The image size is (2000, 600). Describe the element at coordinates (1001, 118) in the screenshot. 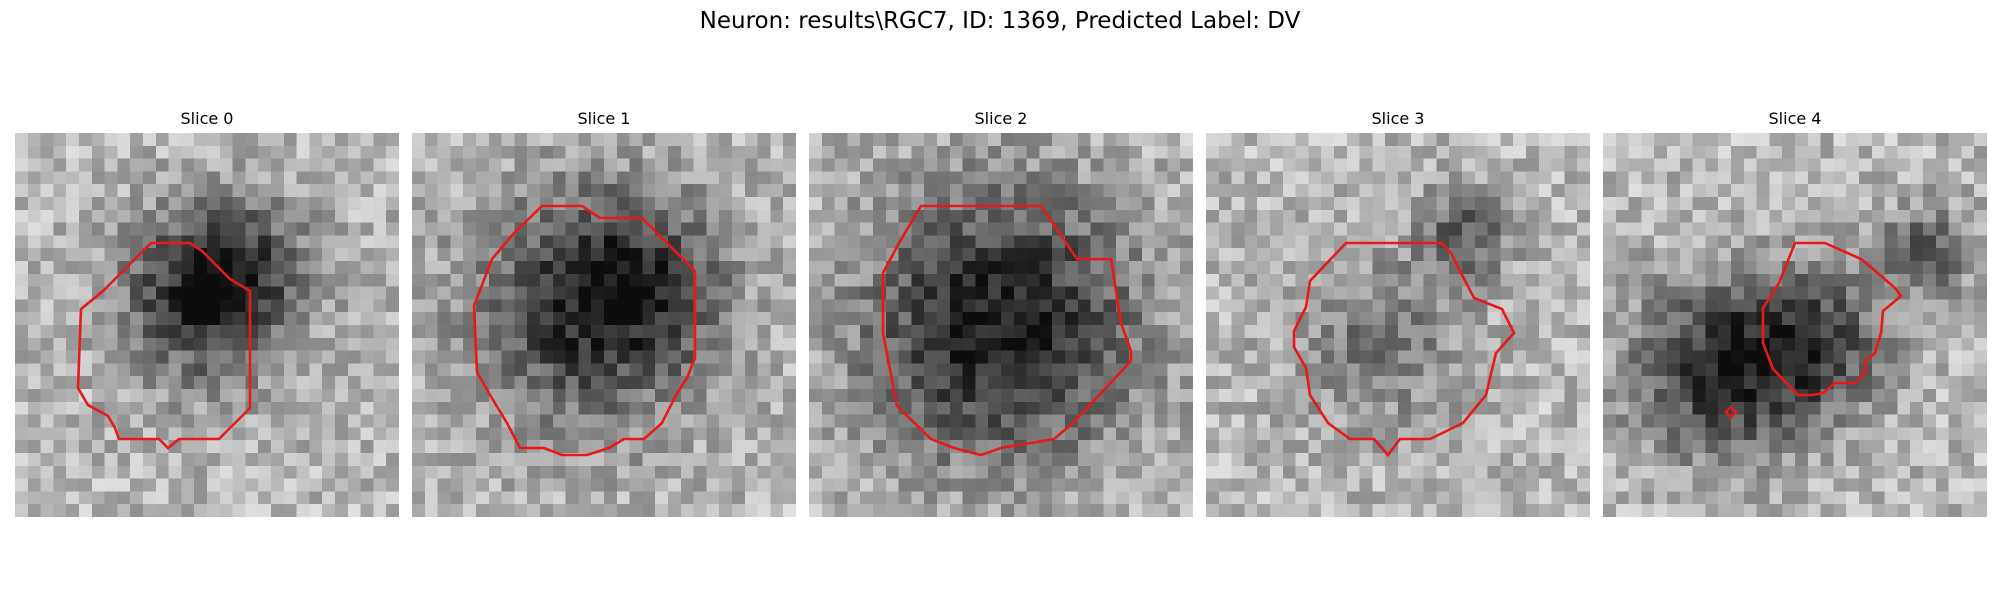

I see `slice-title: Slice 2` at that location.